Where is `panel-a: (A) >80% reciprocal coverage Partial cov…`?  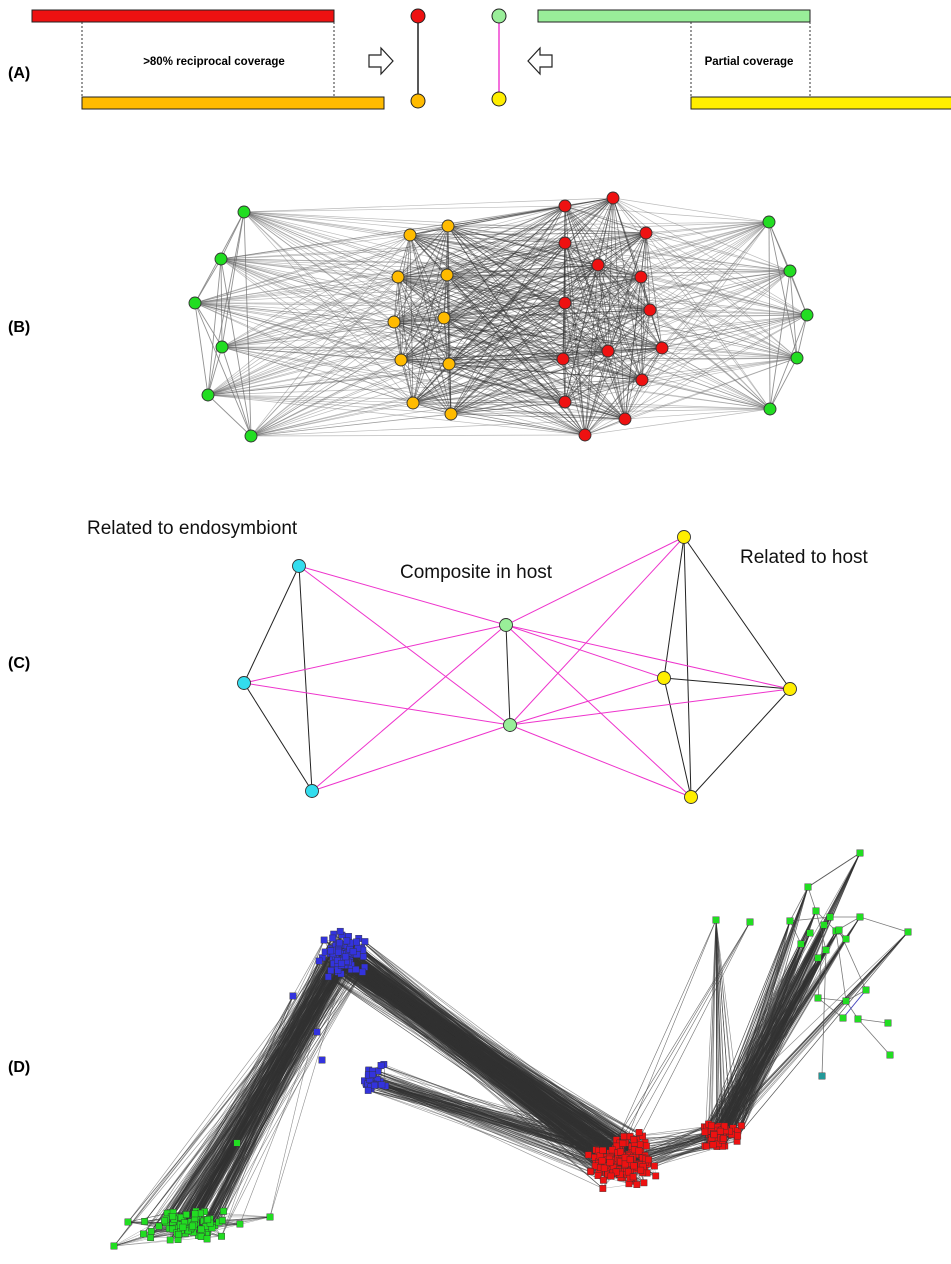 panel-a: (A) >80% reciprocal coverage Partial cov… is located at coordinates (479, 59).